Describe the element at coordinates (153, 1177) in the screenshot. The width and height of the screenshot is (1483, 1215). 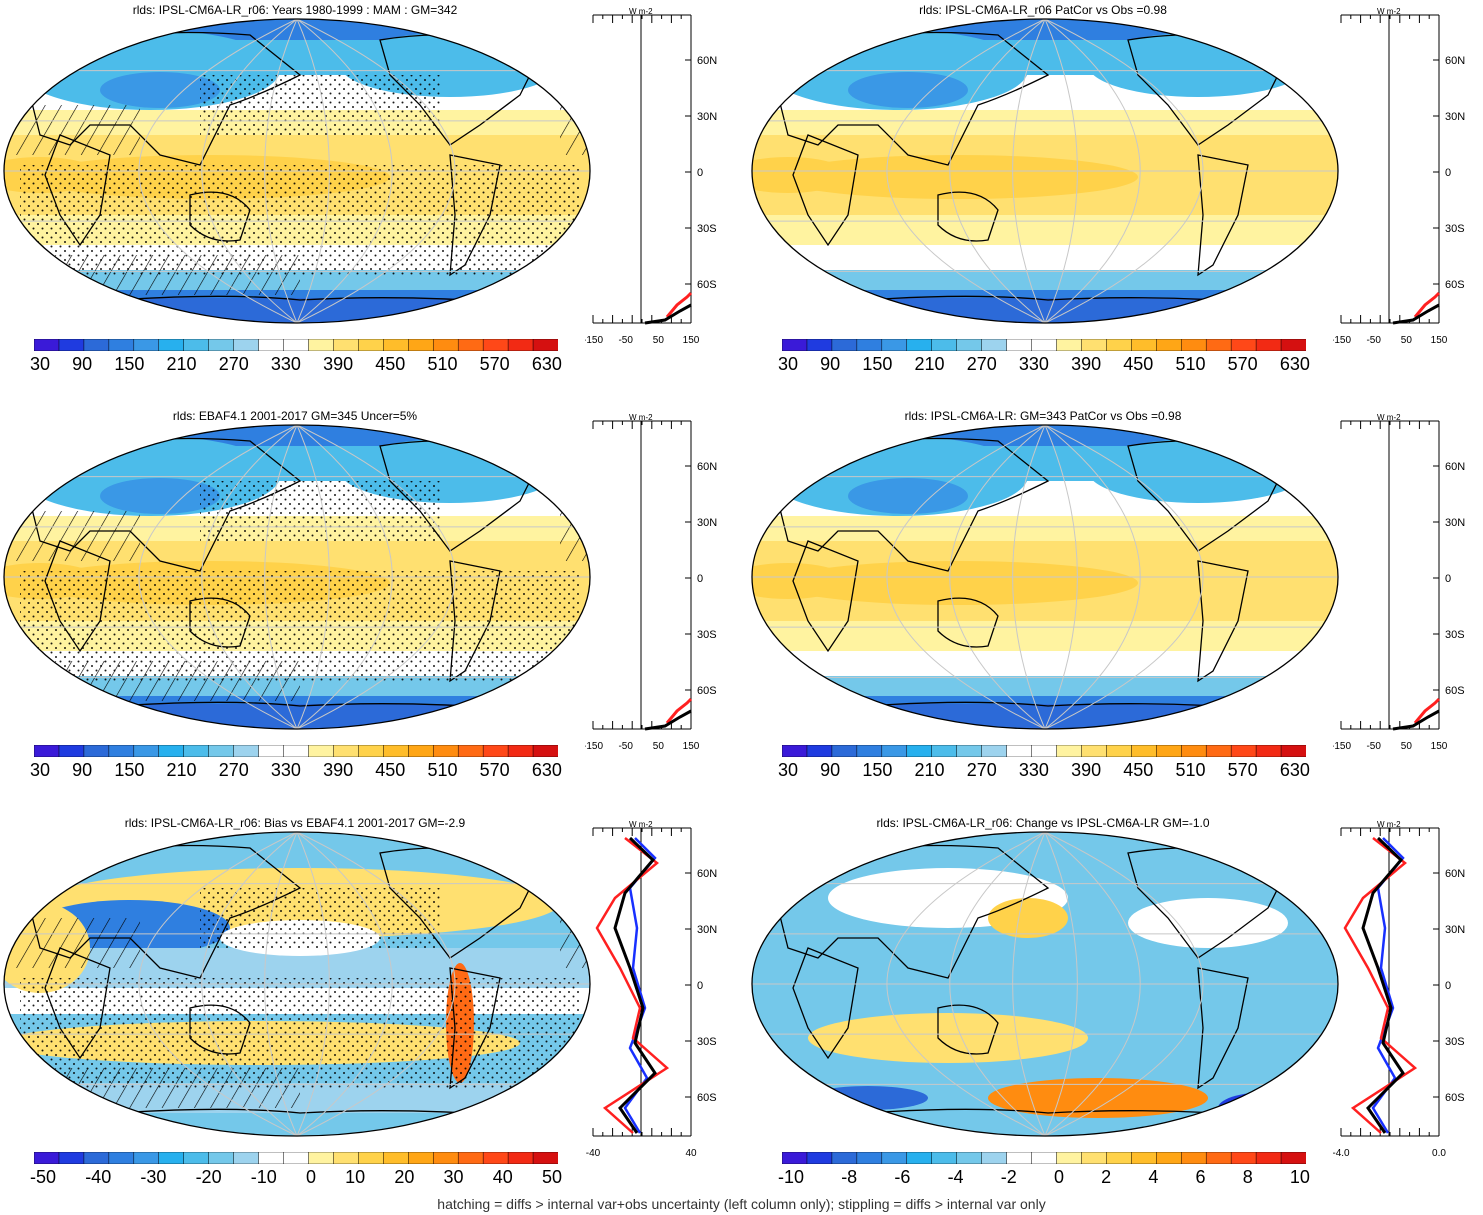
I see `colorbar-tick-label: -30` at that location.